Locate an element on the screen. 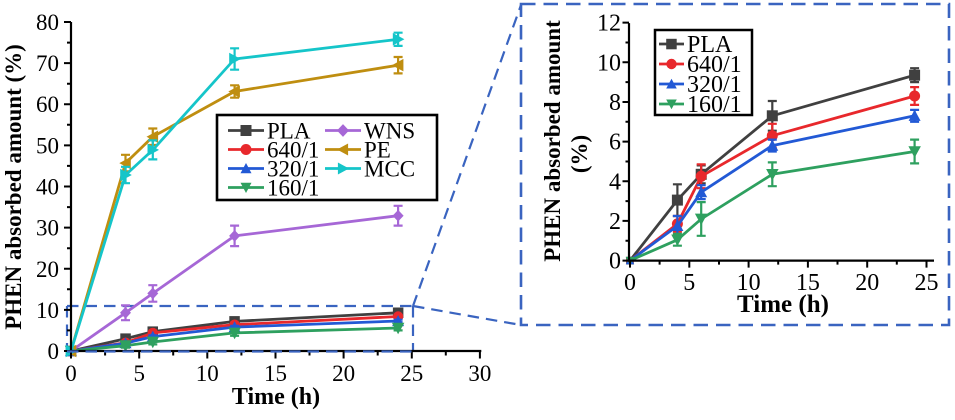  svg-text: 4 is located at coordinates (615, 182).